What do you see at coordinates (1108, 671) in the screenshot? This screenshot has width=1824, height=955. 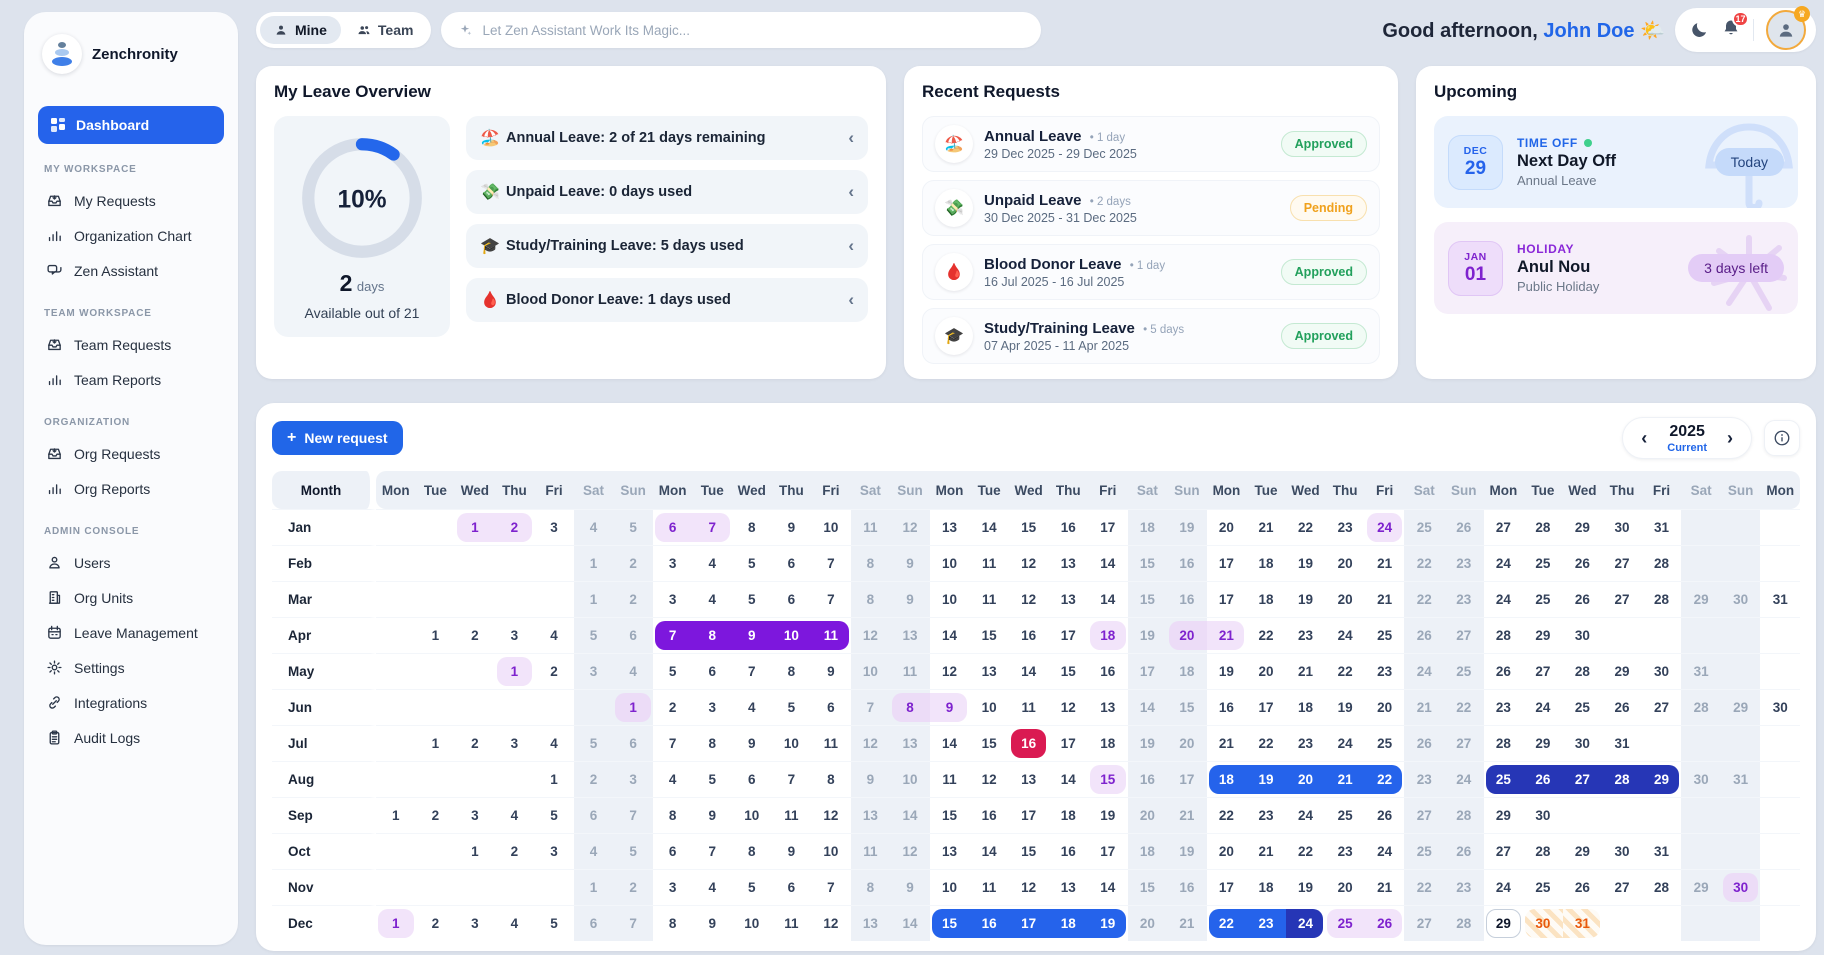 I see `calendar-day: 16` at bounding box center [1108, 671].